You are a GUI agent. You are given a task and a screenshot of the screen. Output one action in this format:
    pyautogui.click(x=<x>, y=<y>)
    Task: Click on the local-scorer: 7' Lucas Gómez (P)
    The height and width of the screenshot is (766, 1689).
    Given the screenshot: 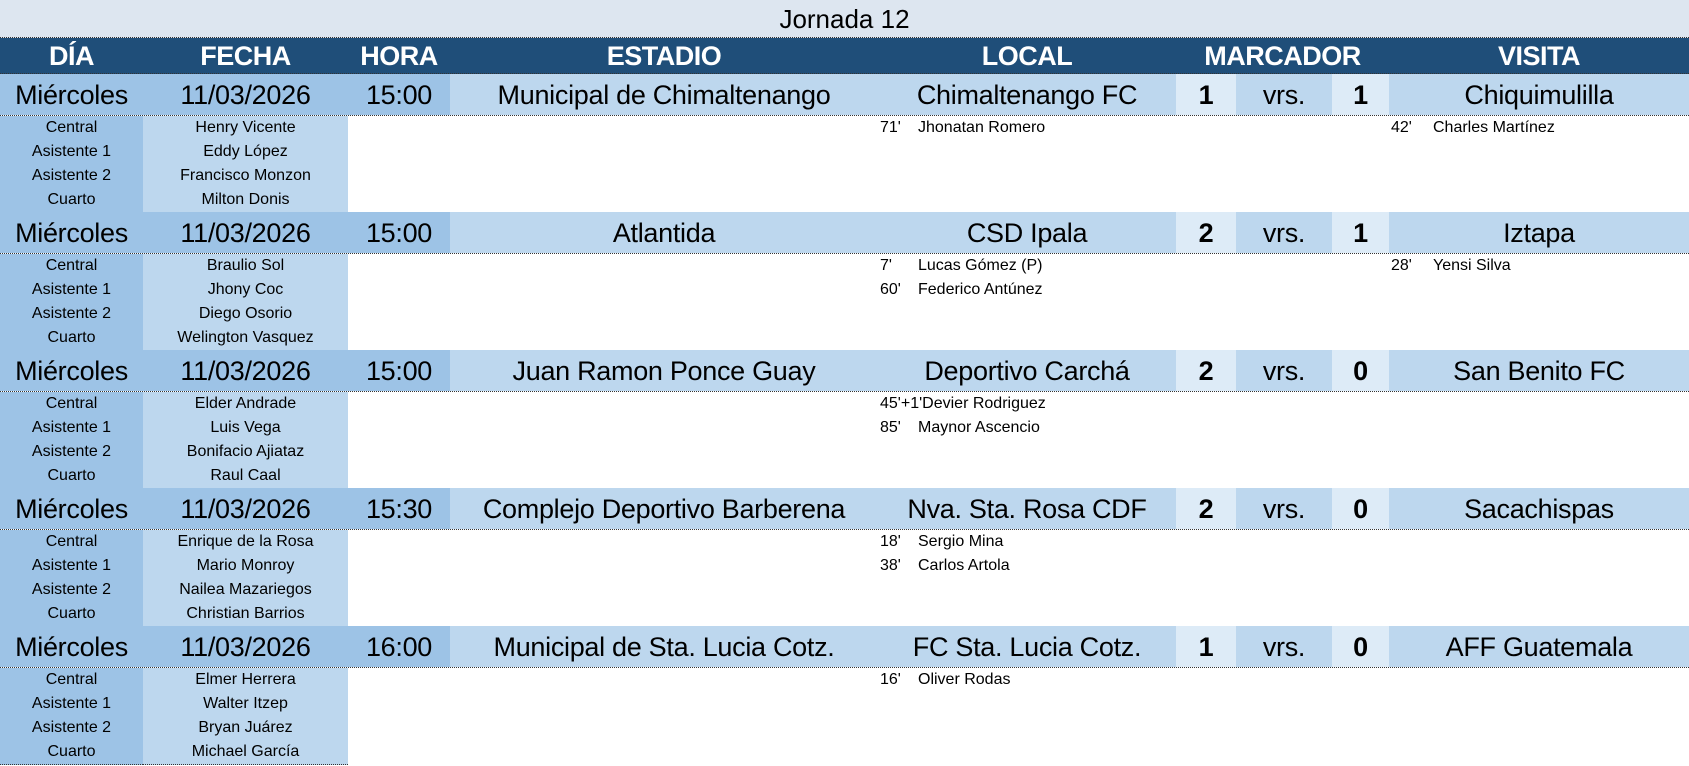 What is the action you would take?
    pyautogui.click(x=1133, y=266)
    